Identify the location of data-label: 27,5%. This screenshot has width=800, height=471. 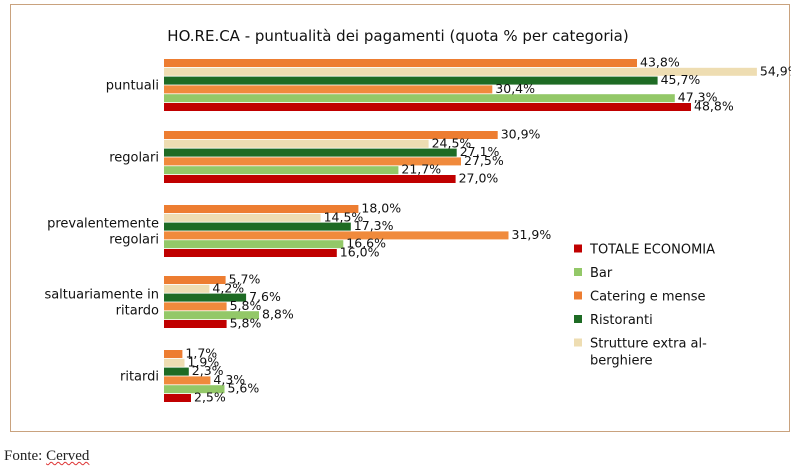
(484, 160).